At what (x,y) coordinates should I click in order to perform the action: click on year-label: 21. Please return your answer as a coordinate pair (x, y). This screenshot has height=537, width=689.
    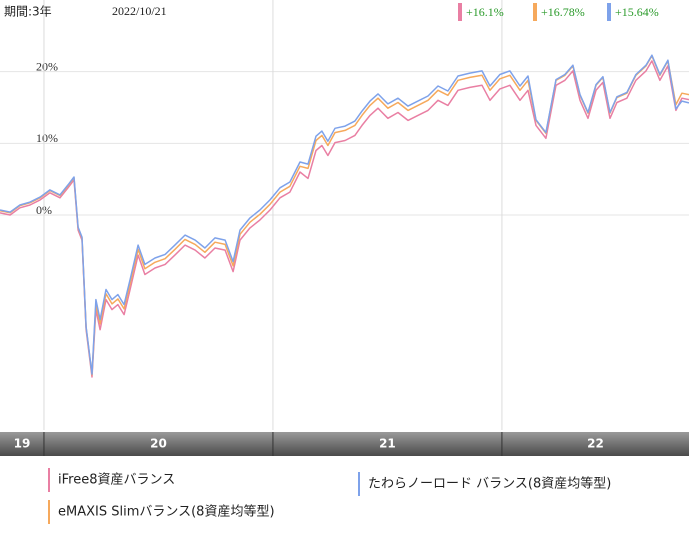
    Looking at the image, I should click on (387, 444).